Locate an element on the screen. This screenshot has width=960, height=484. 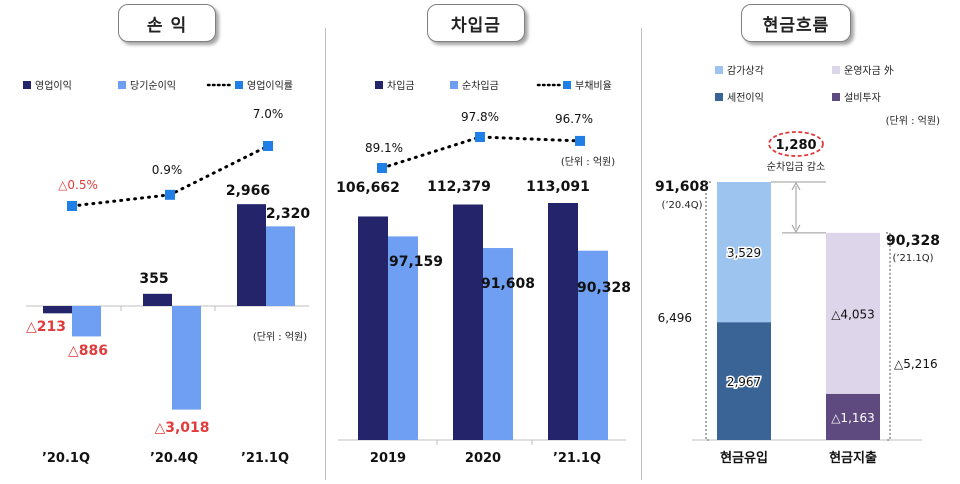
inflow-segment-label: 3,529 is located at coordinates (744, 253).